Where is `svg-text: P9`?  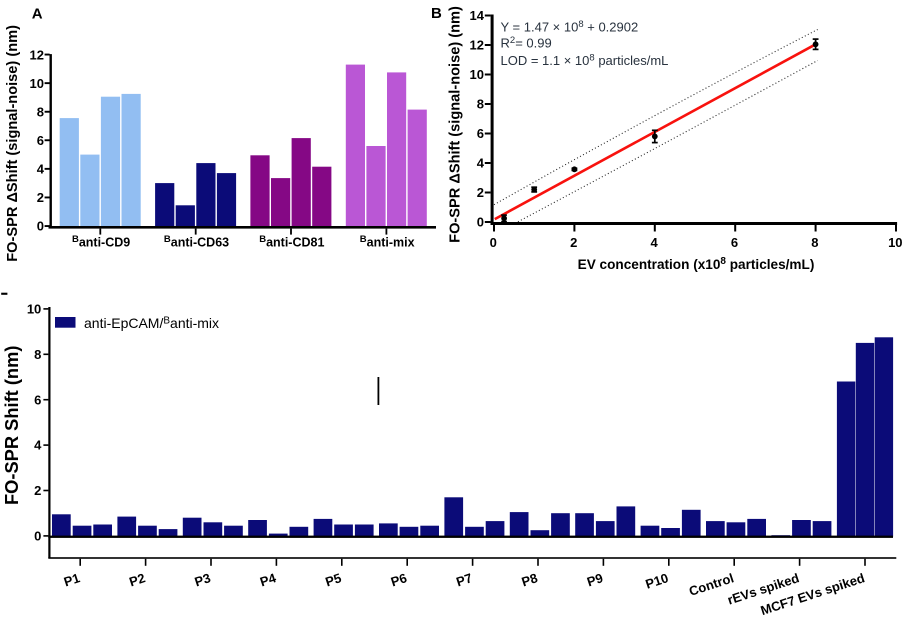
svg-text: P9 is located at coordinates (595, 579).